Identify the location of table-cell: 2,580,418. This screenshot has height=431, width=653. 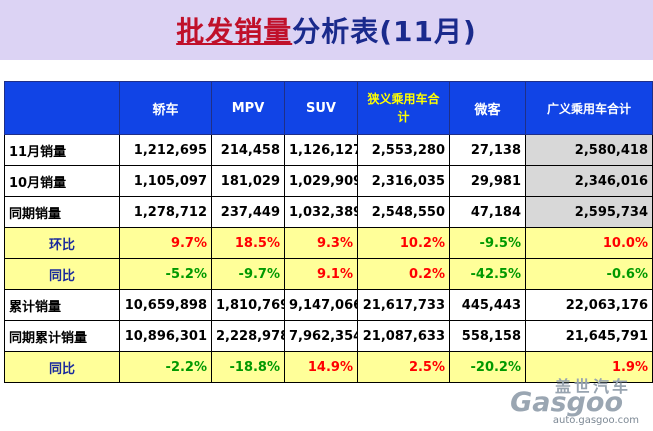
(589, 150).